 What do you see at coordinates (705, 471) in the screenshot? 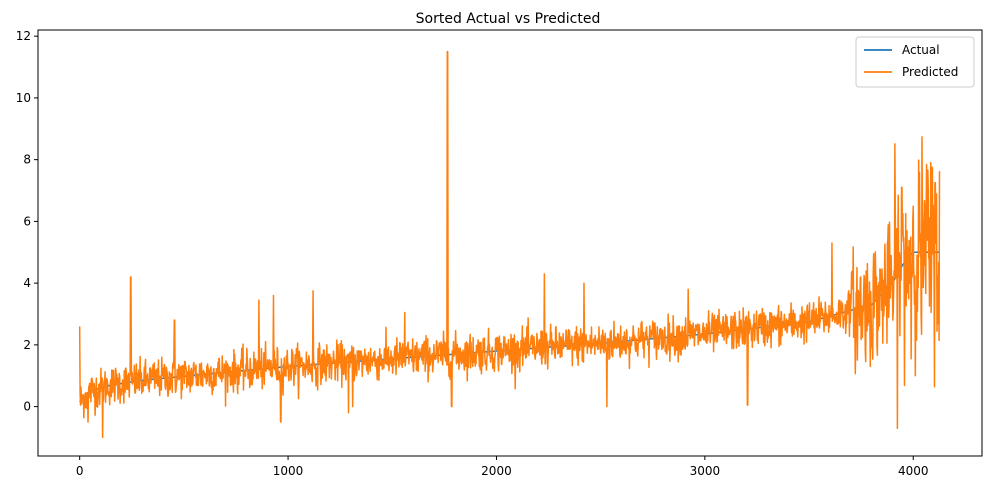
I see `x-tick-label: 3000` at bounding box center [705, 471].